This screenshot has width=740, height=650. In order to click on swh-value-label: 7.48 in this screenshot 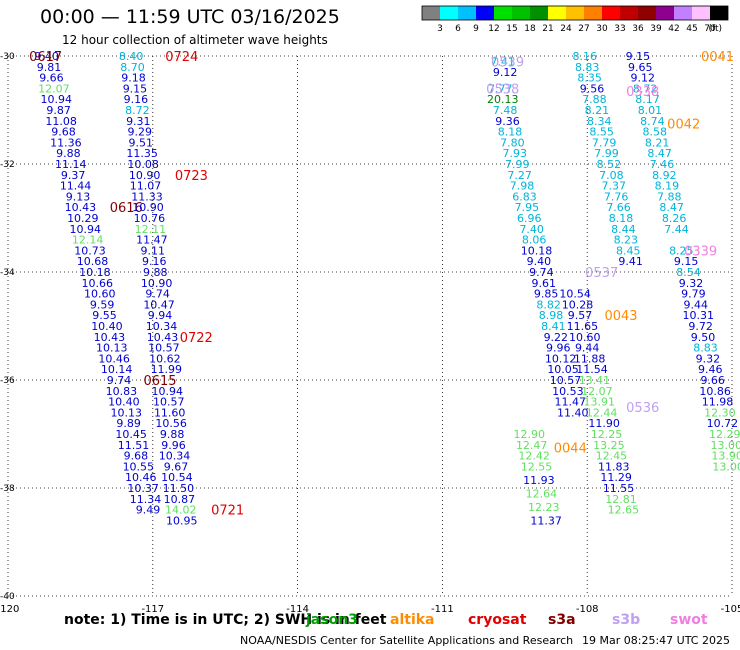, I will do `click(505, 110)`.